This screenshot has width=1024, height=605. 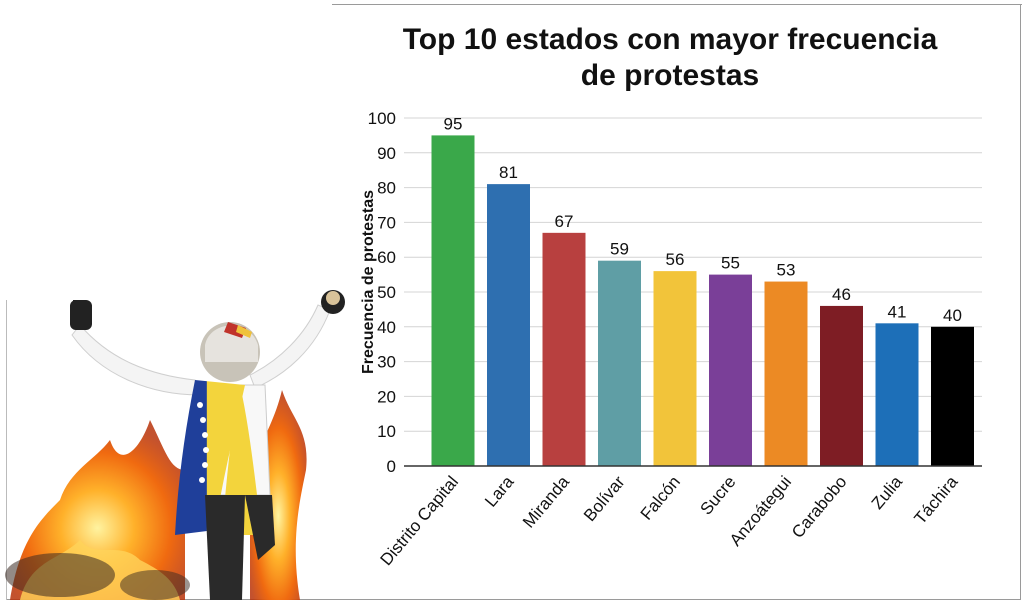 I want to click on x-tick-label: Carabobo, so click(x=819, y=506).